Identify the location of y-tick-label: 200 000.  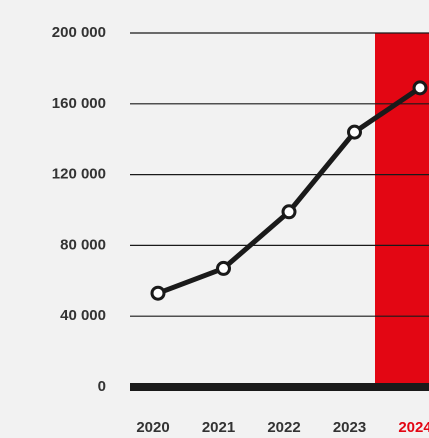
(79, 32).